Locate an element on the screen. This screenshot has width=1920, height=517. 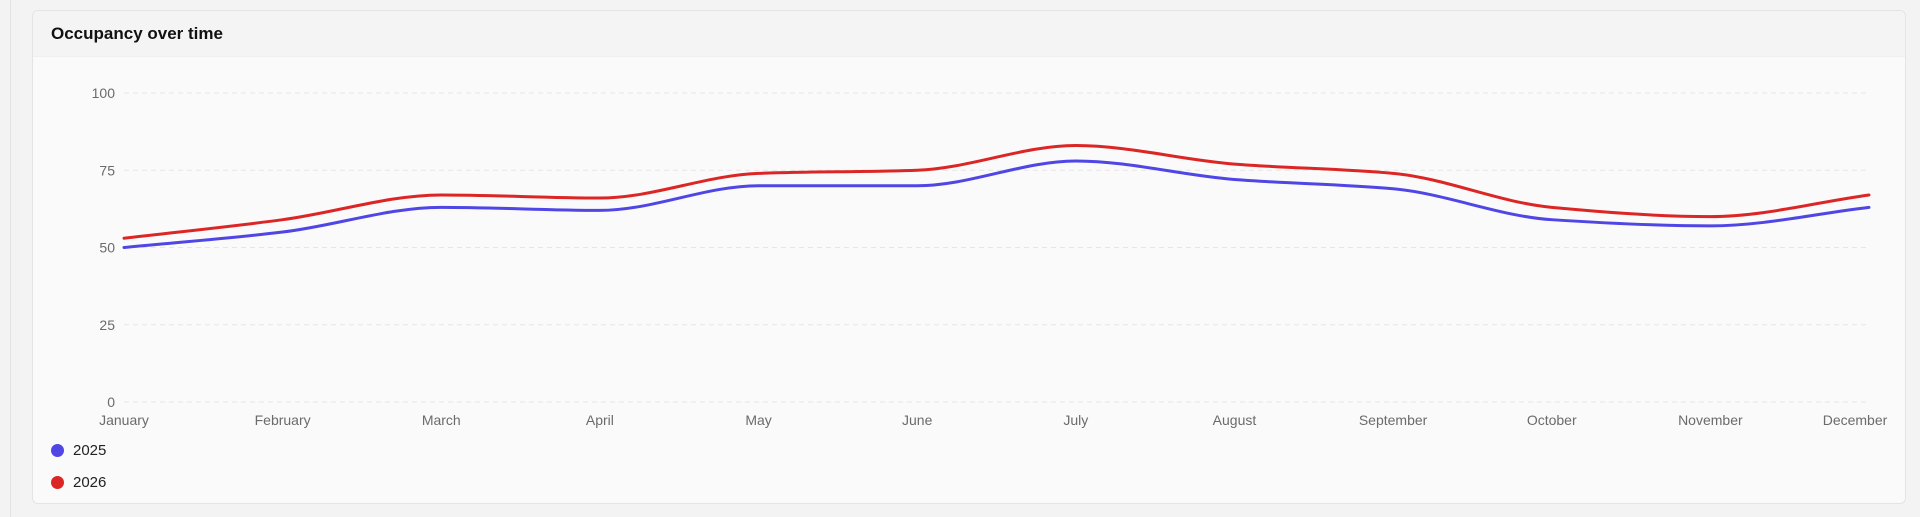
y-tick-label: 50 is located at coordinates (107, 248).